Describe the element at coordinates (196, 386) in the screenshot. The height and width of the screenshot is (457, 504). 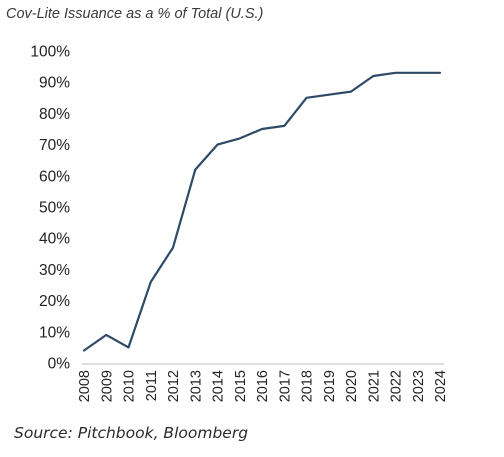
I see `x-tick-label: 2013` at that location.